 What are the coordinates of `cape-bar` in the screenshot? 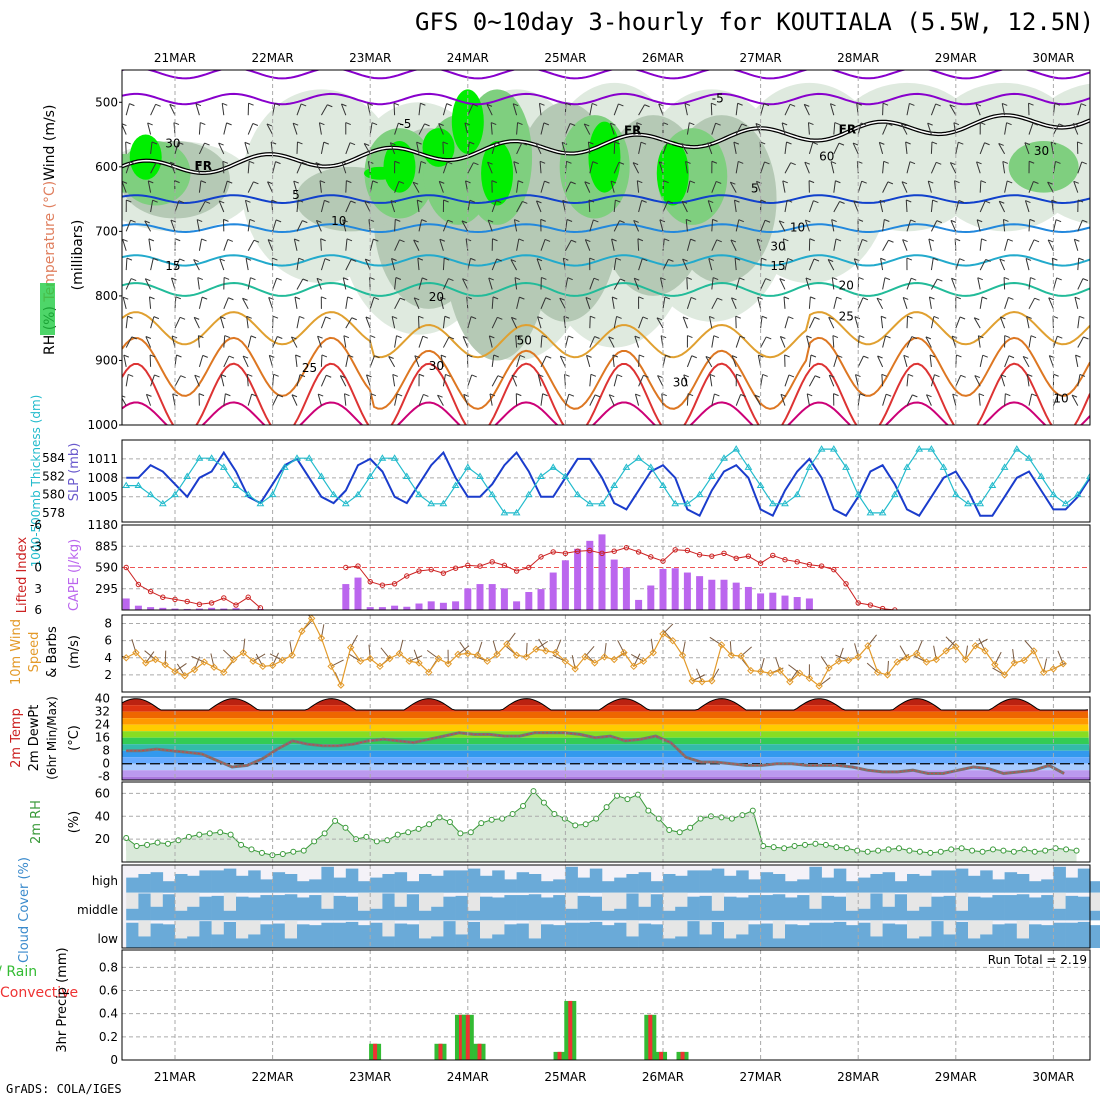 It's located at (565, 585).